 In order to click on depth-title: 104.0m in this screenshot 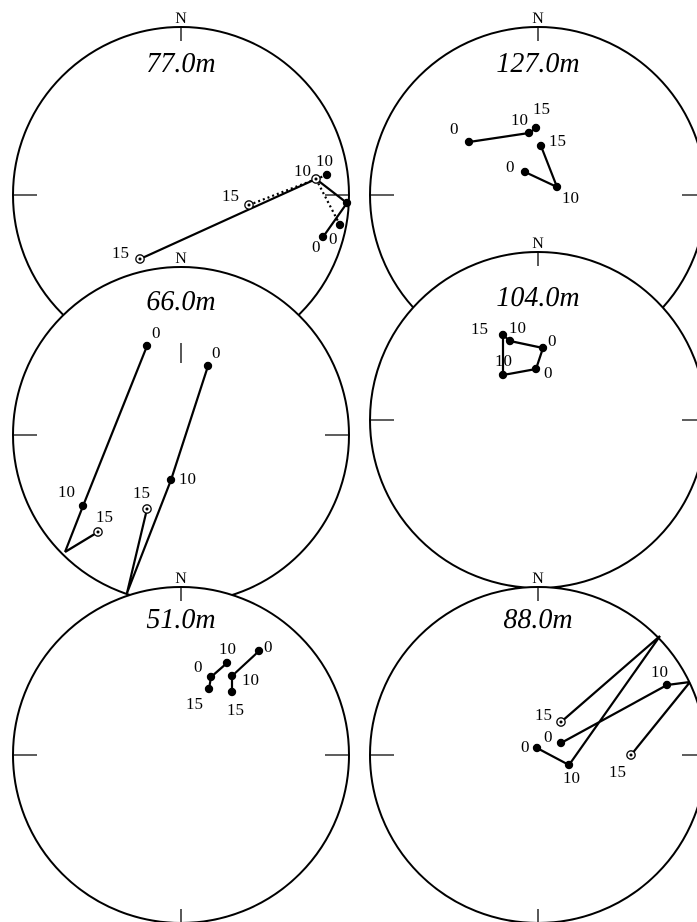, I will do `click(537, 297)`.